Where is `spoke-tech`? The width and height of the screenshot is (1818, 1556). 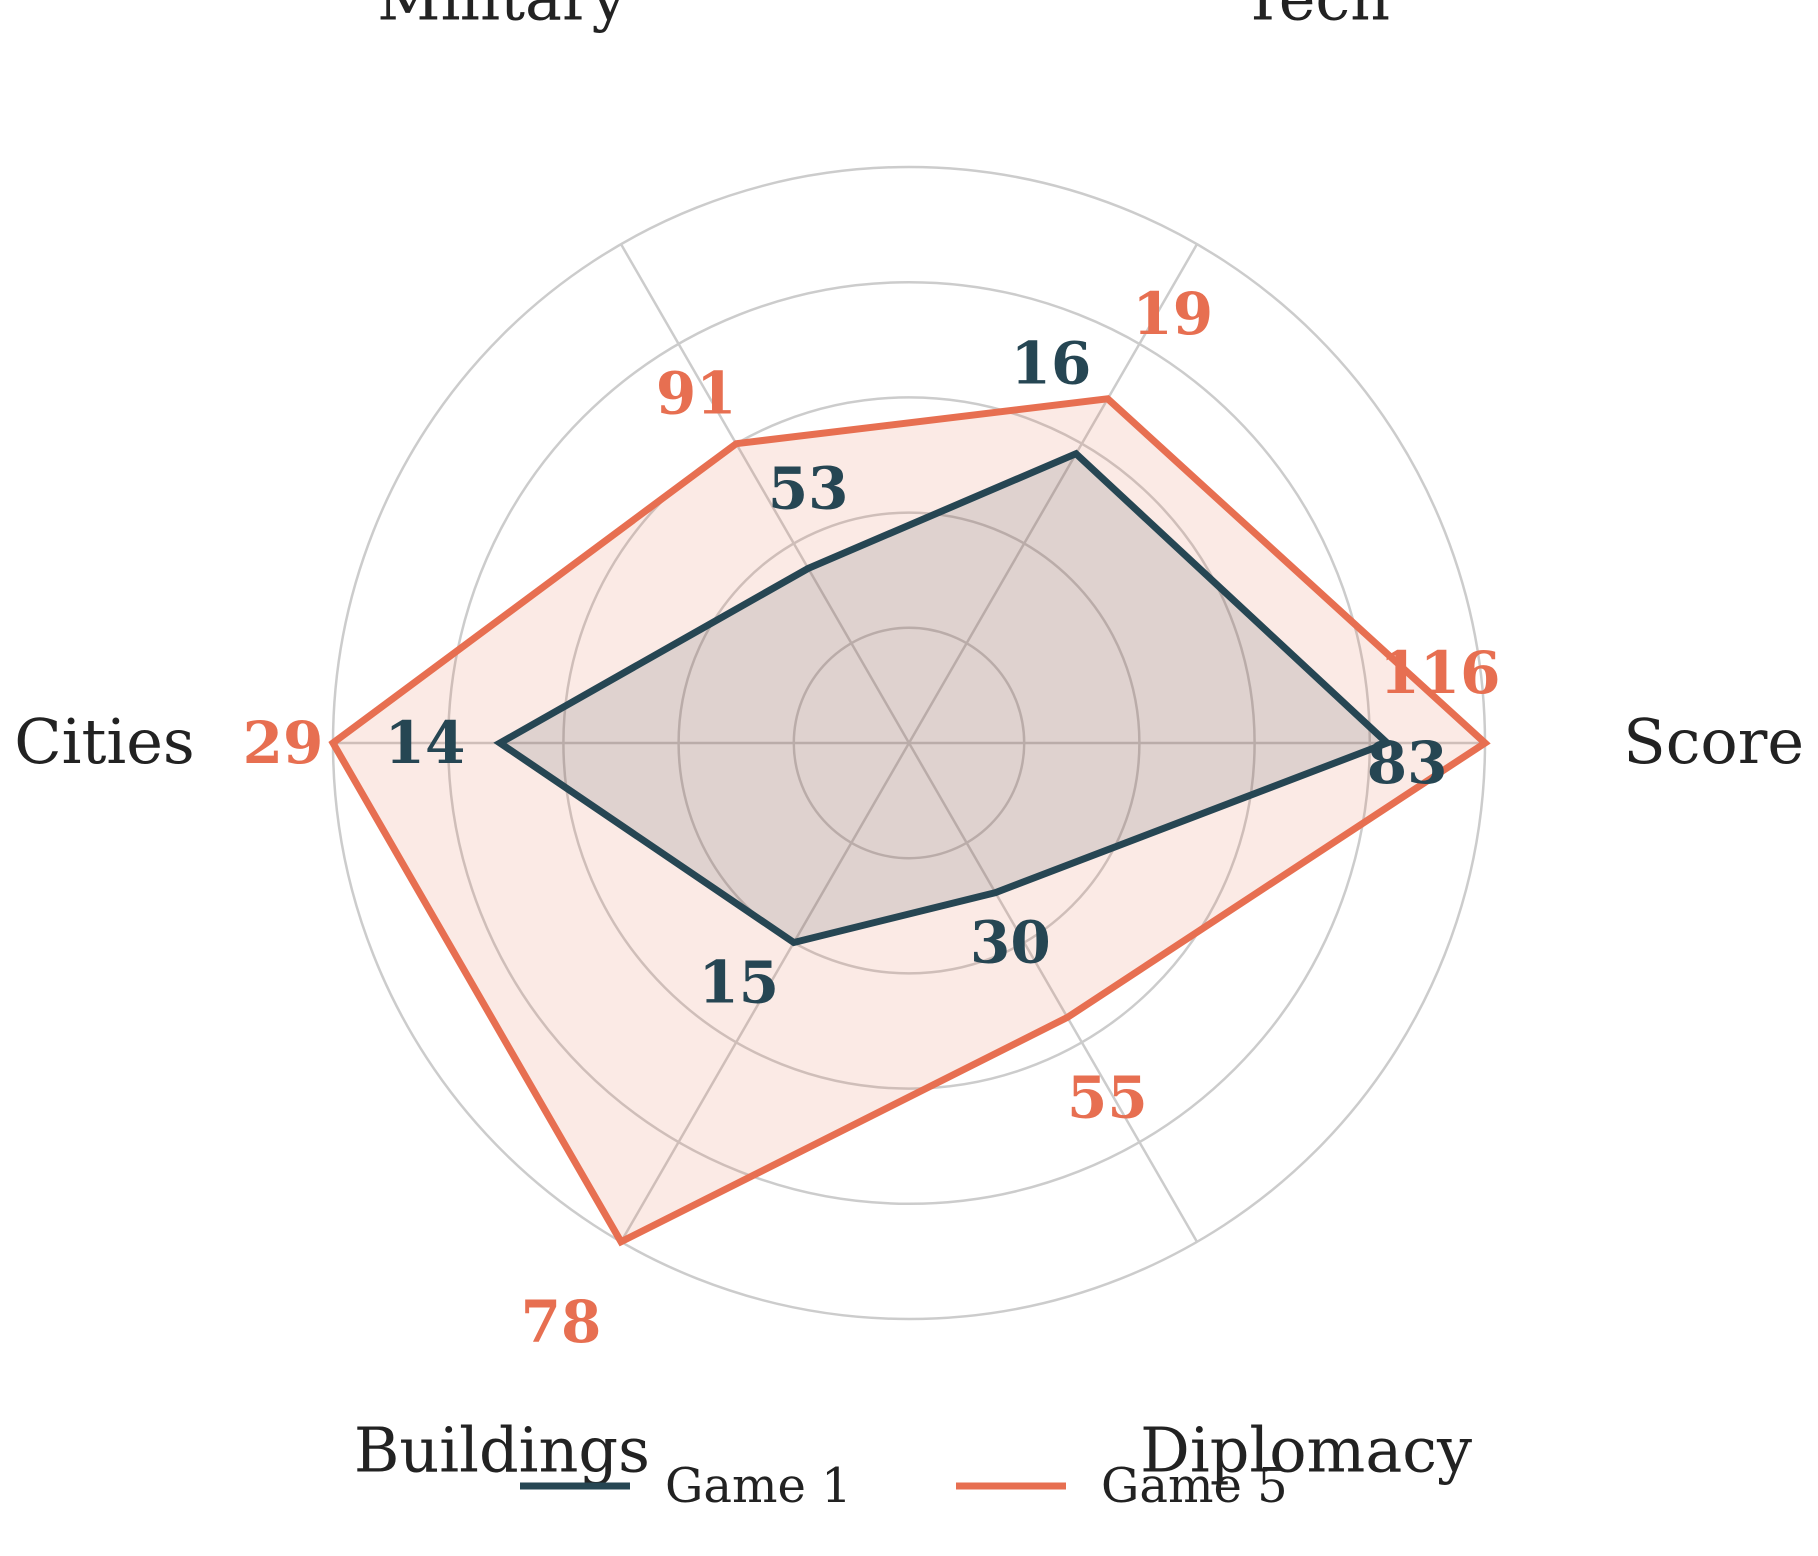
spoke-tech is located at coordinates (1053, 493).